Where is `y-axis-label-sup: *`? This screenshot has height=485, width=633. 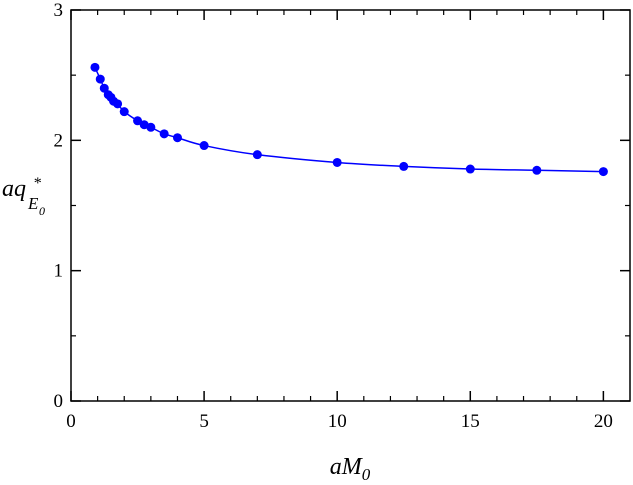 y-axis-label-sup: * is located at coordinates (37, 183).